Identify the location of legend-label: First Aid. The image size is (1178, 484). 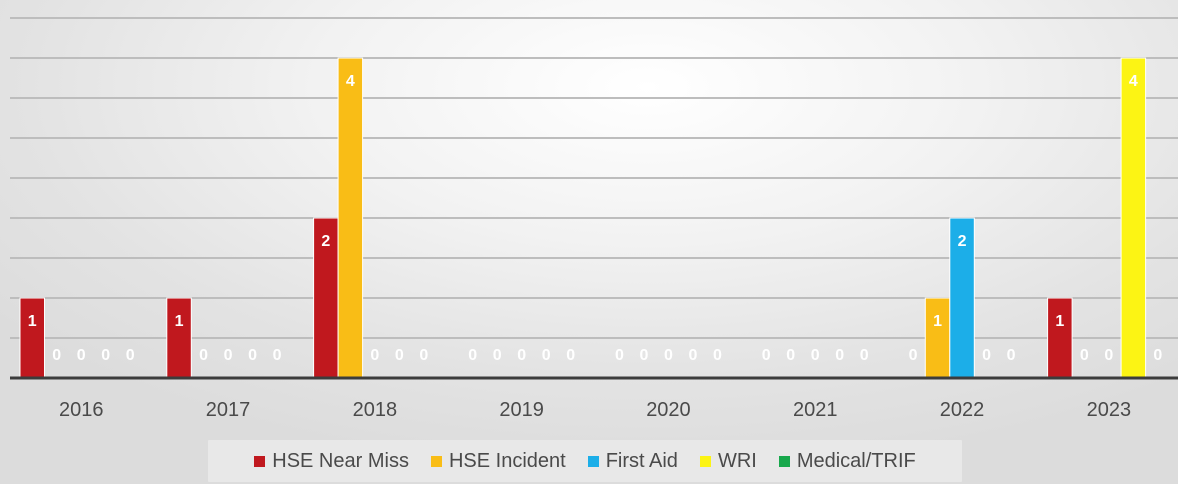
(641, 460).